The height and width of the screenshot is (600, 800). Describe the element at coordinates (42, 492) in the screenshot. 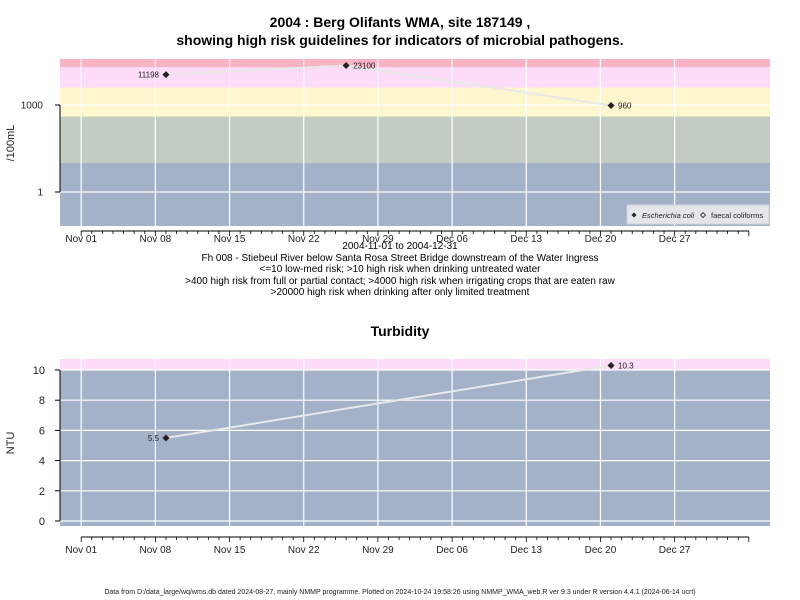

I see `bottom-y-tick-label: 2` at that location.